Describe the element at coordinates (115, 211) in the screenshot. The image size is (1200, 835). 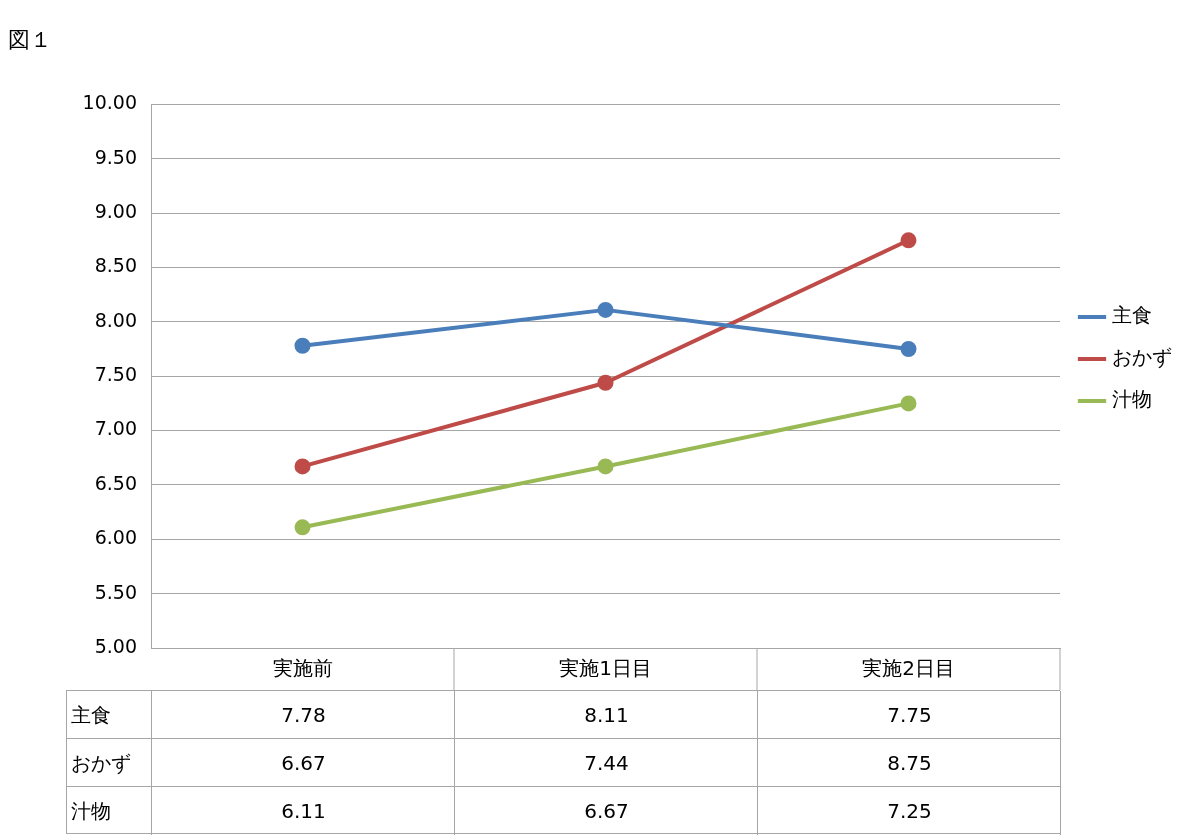
I see `y-tick-label: 9.00` at that location.